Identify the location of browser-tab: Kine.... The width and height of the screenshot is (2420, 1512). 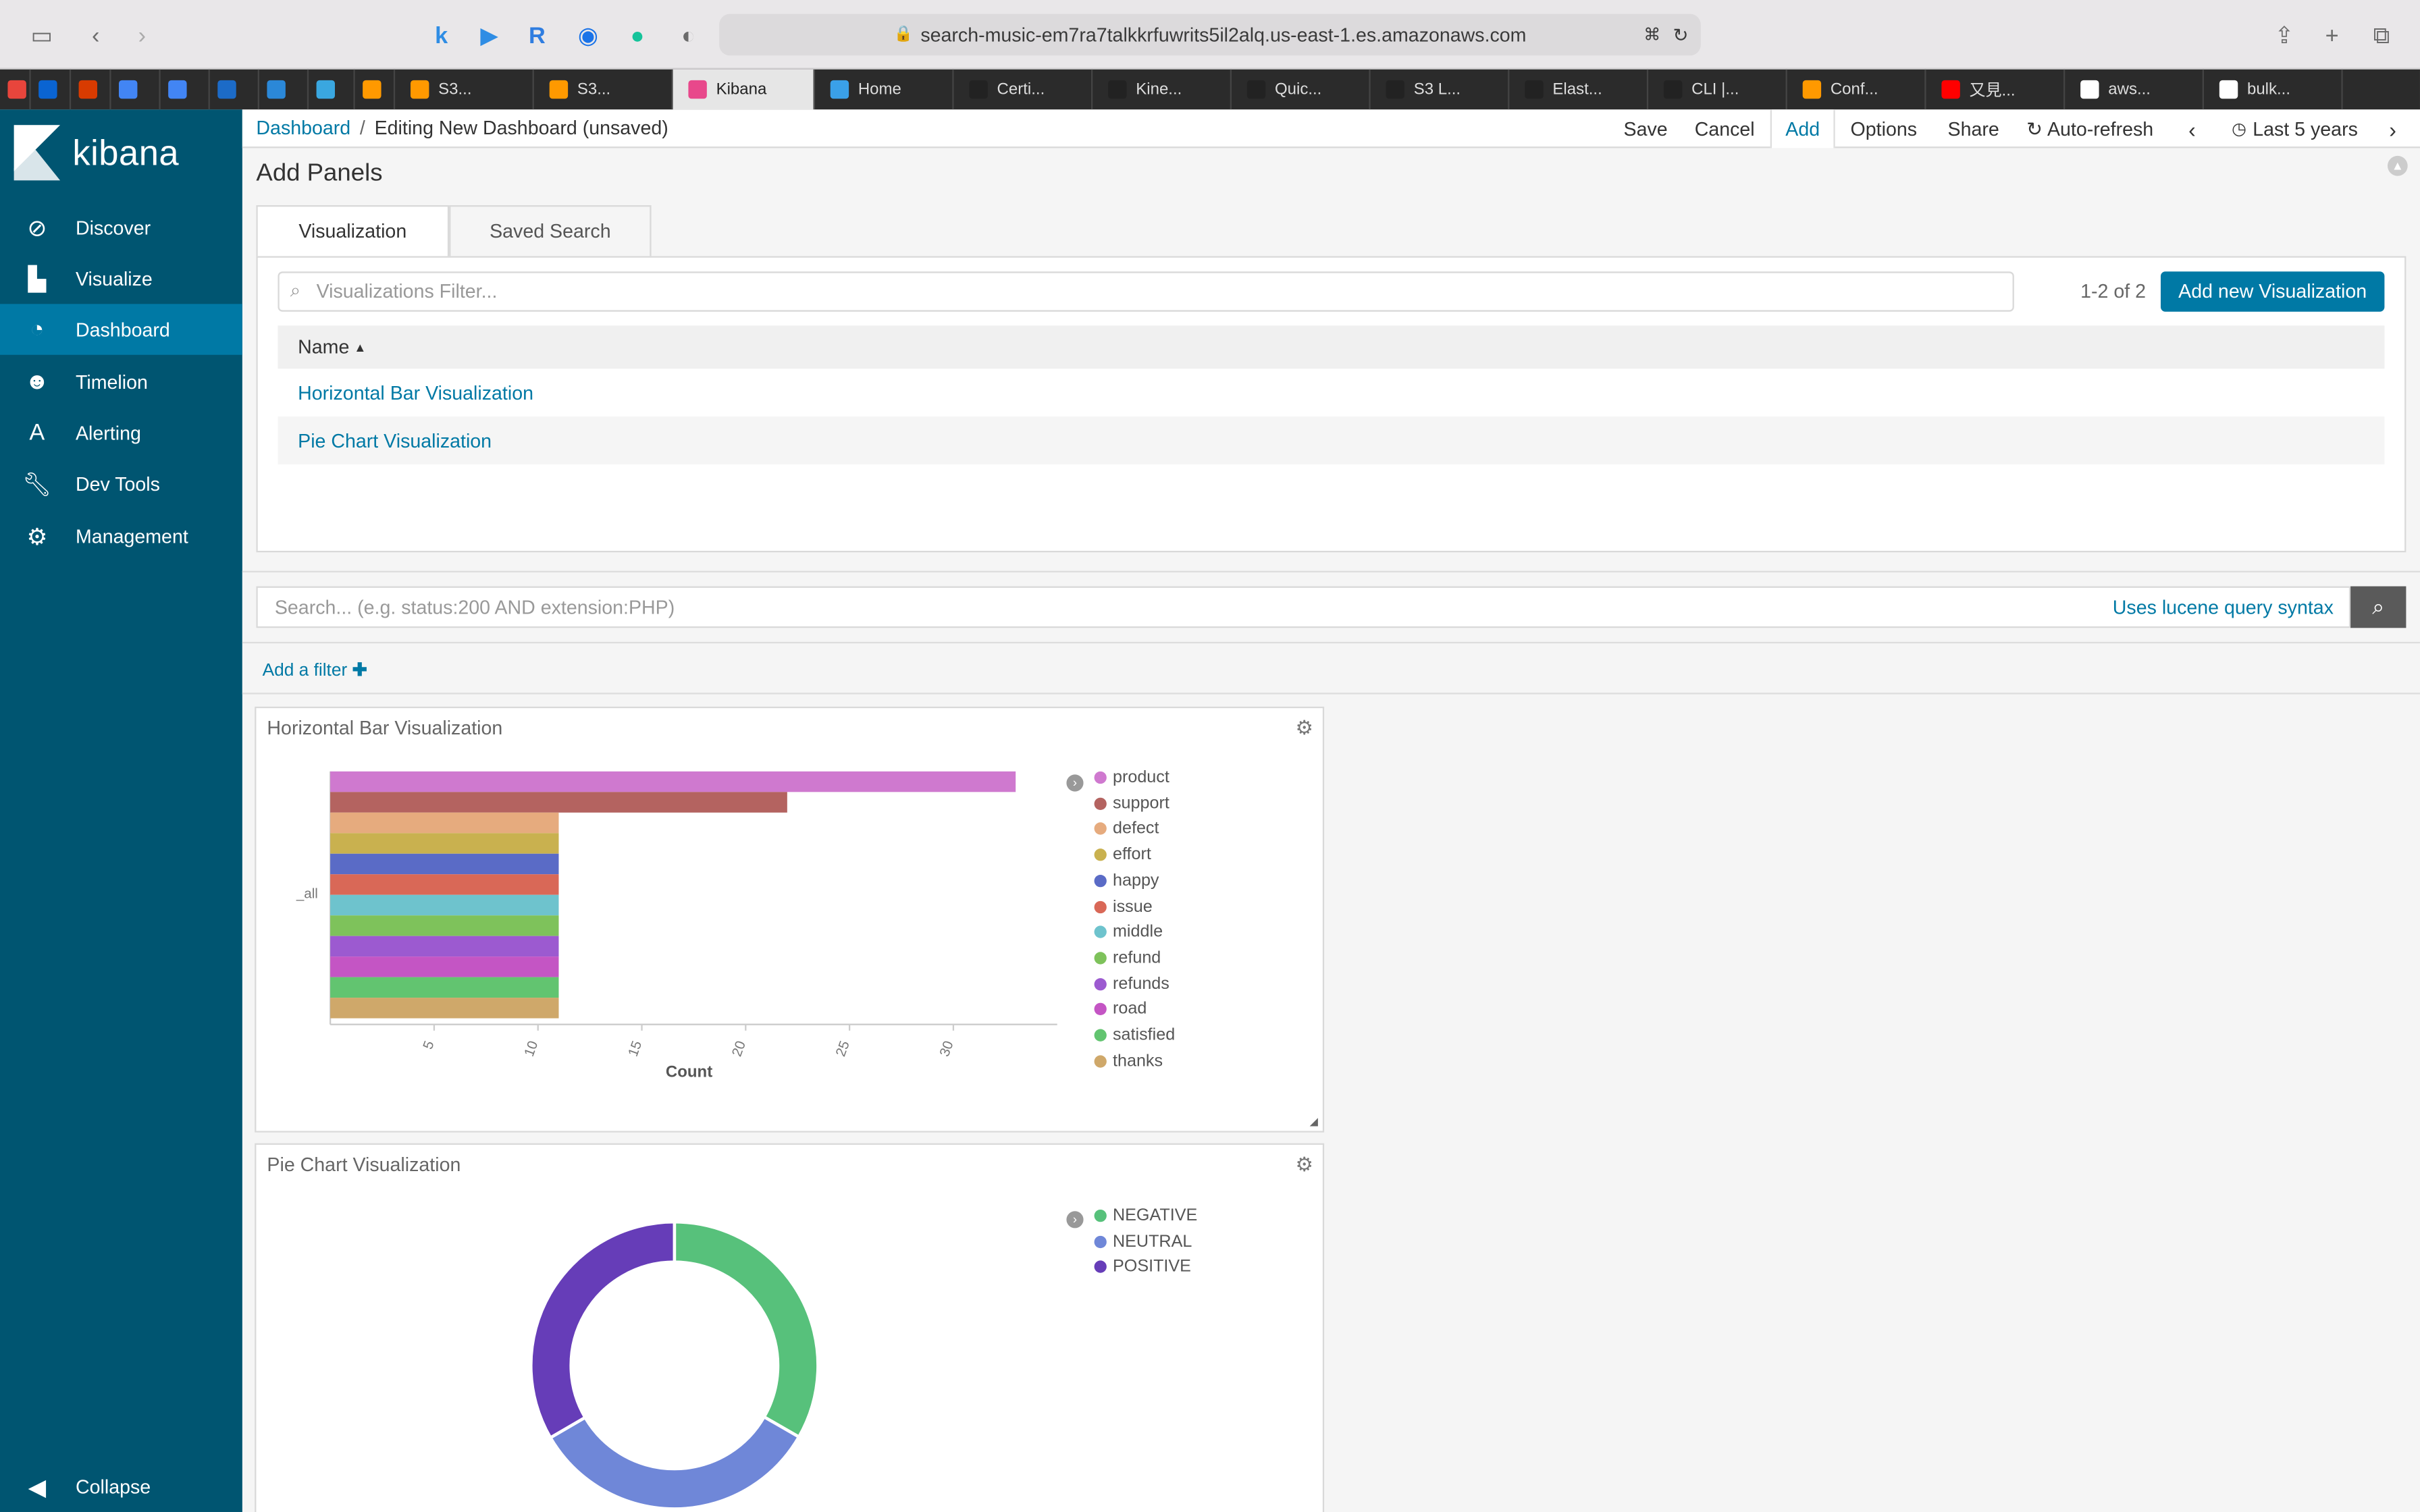
(1162, 89).